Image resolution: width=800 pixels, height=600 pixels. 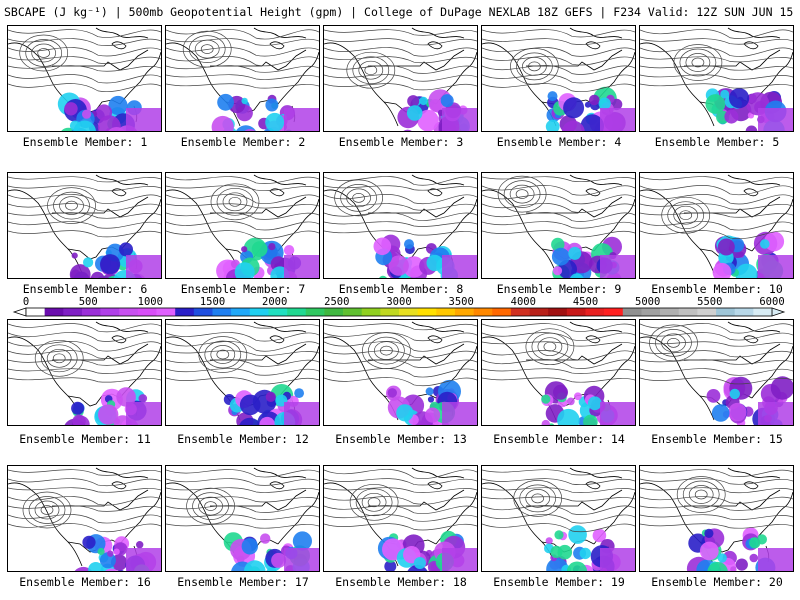 I want to click on colorbar-tick-label: 5500, so click(x=710, y=302).